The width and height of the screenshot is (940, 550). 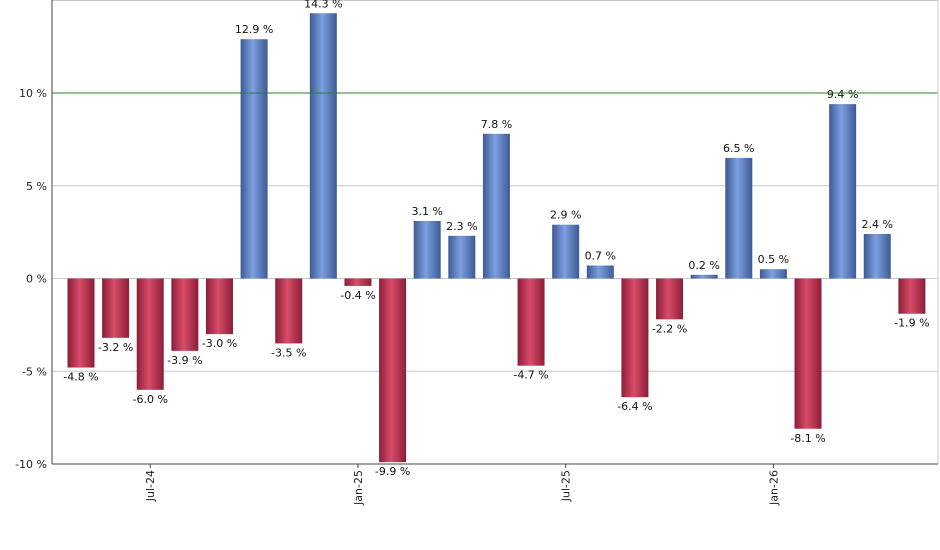 What do you see at coordinates (36, 279) in the screenshot?
I see `y-tick-label: 0 %` at bounding box center [36, 279].